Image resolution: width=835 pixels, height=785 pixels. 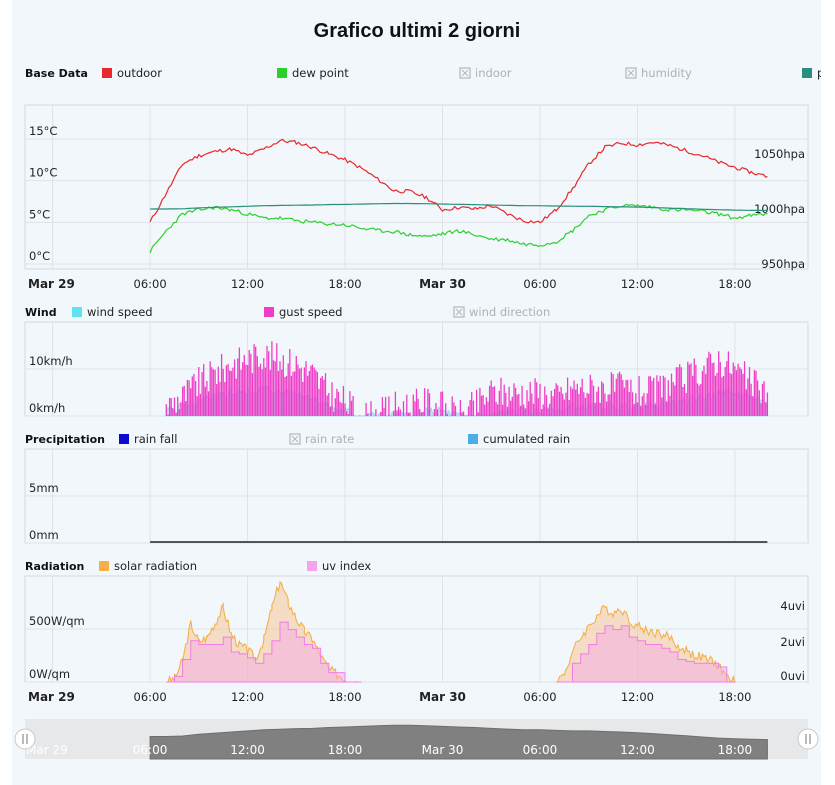 What do you see at coordinates (417, 31) in the screenshot?
I see `chart-title: Grafico ultimi 2 giorni` at bounding box center [417, 31].